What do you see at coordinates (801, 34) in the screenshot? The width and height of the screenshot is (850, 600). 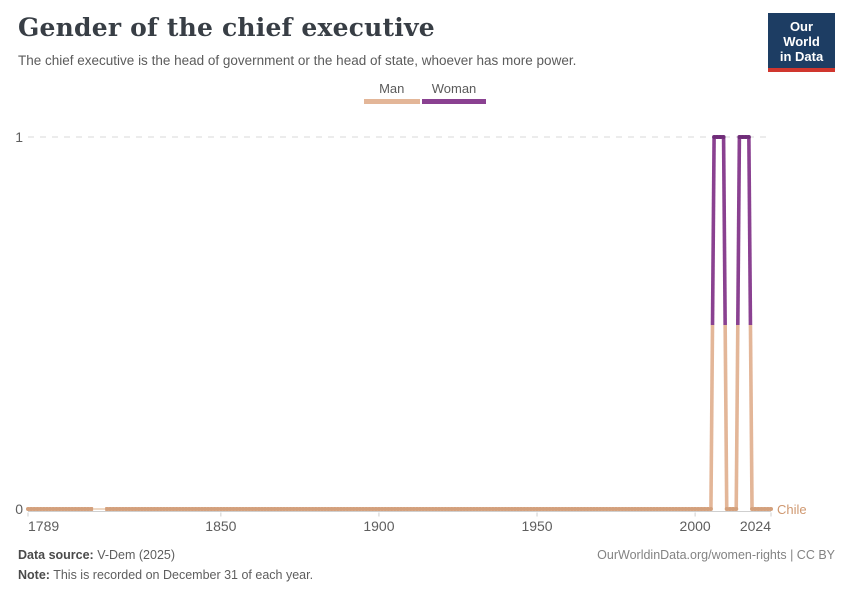 I see `owid-logo-line1: Our World` at bounding box center [801, 34].